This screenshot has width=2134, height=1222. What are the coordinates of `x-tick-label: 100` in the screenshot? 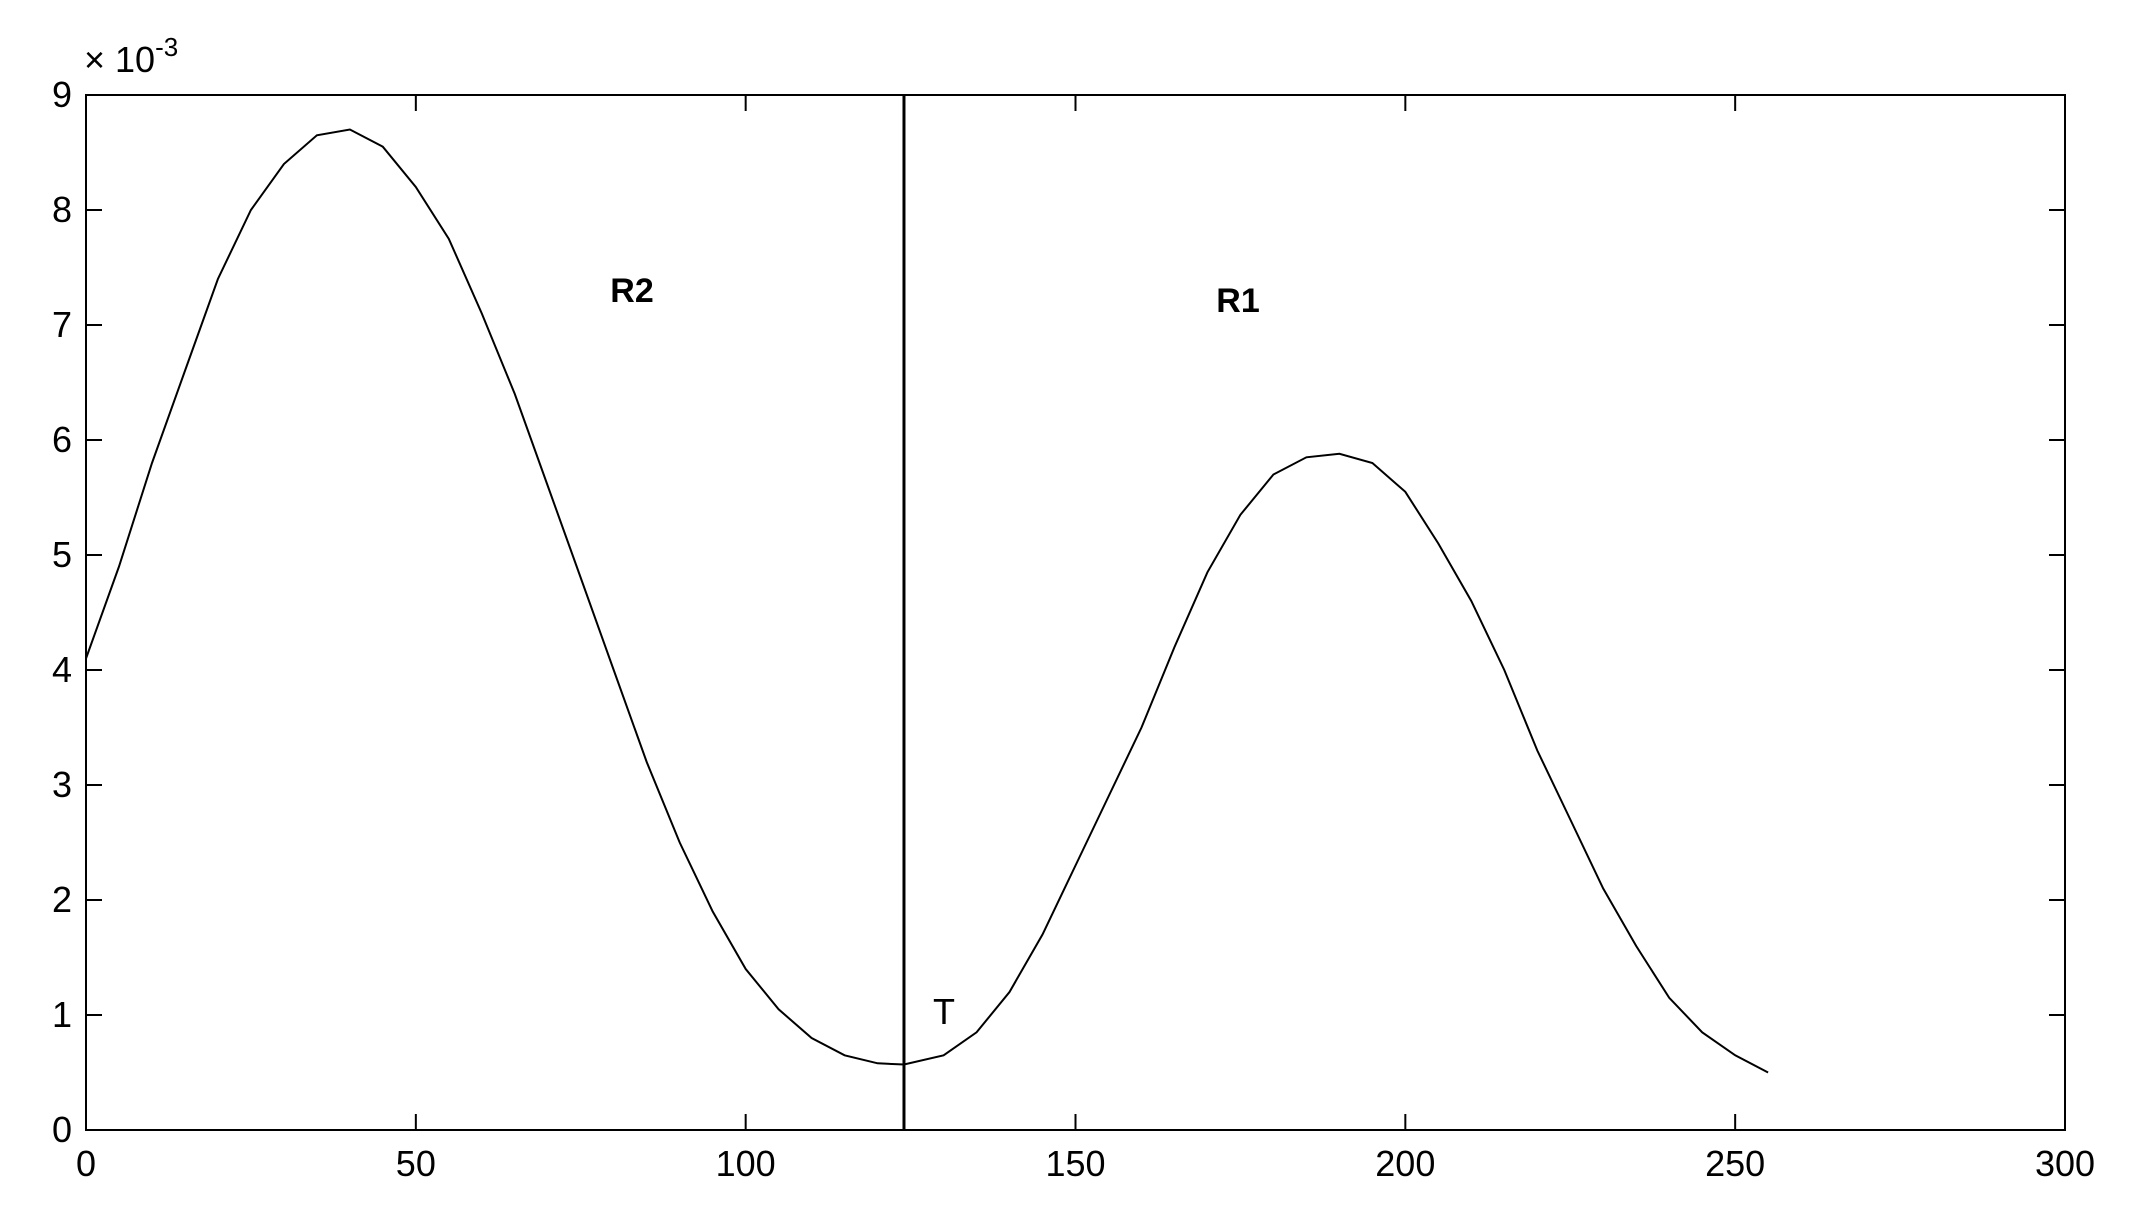 It's located at (746, 1163).